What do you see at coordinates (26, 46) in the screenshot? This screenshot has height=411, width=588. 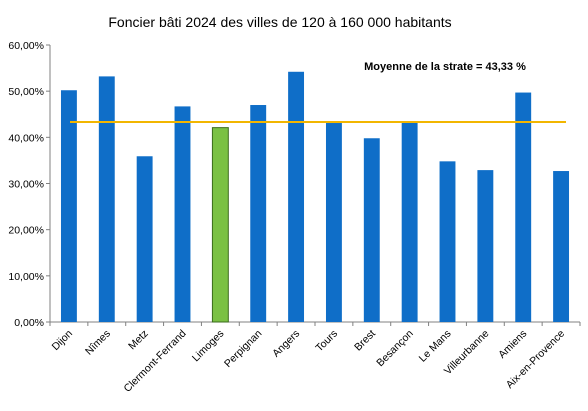 I see `y-tick-label: 60,00%` at bounding box center [26, 46].